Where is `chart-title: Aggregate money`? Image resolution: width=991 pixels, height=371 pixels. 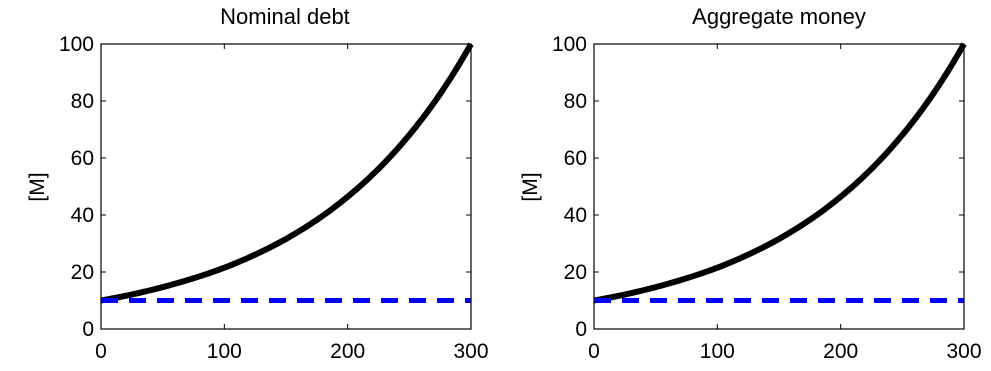 chart-title: Aggregate money is located at coordinates (779, 16).